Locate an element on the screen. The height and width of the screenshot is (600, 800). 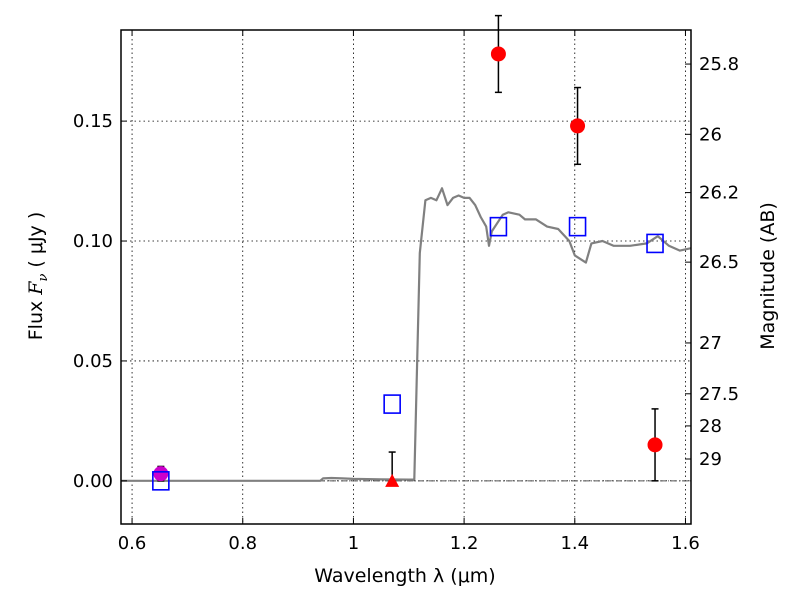
y2-tick-label: 27 is located at coordinates (710, 343).